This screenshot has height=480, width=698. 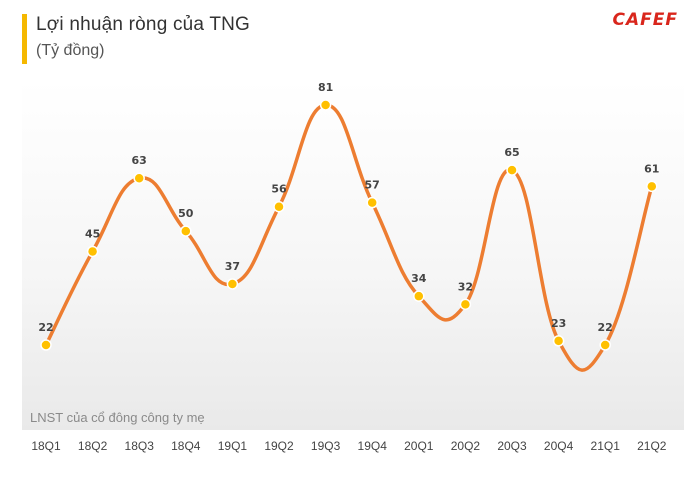 What do you see at coordinates (232, 266) in the screenshot?
I see `data-label-19Q1: 37` at bounding box center [232, 266].